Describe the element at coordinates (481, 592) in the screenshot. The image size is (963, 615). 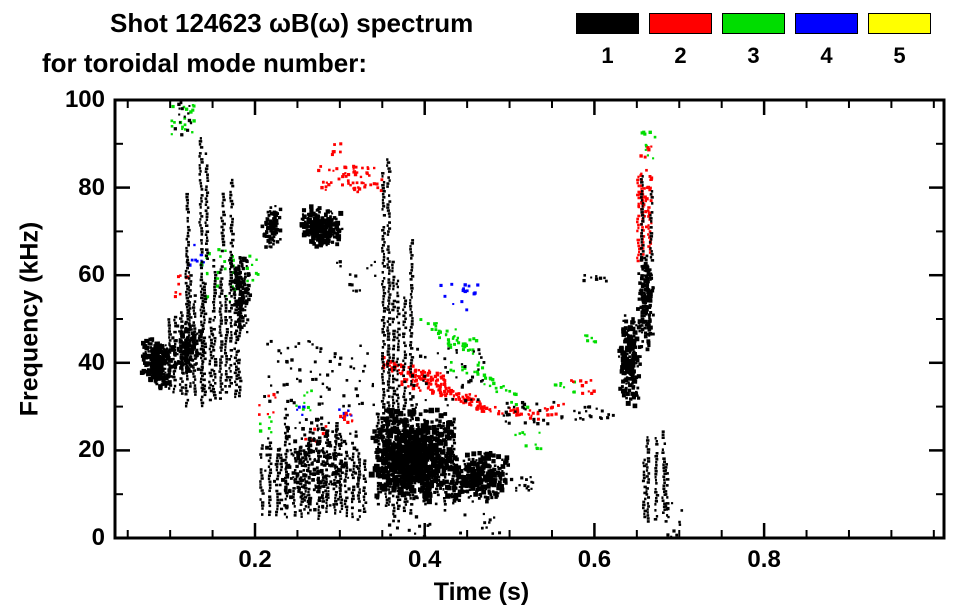
I see `x-axis-title: Time (s)` at that location.